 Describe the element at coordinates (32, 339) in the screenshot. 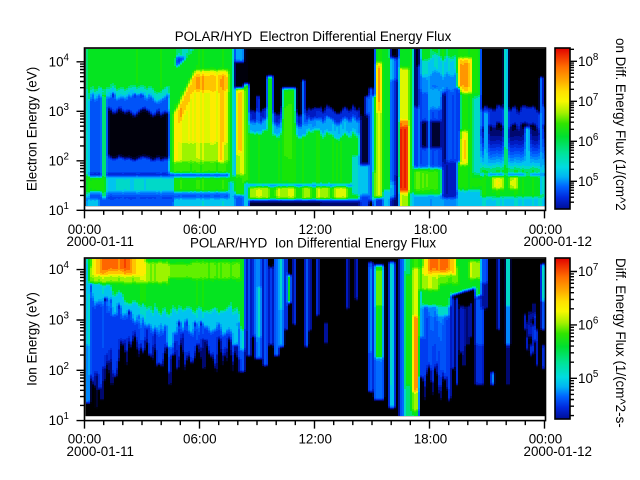

I see `svg-text: Ion Energy (eV)` at that location.